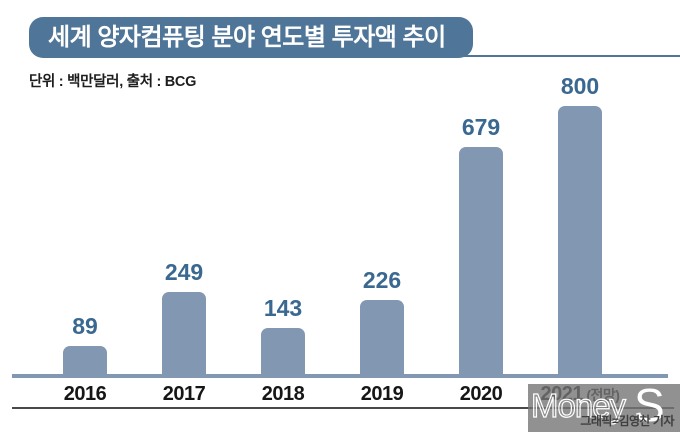 This screenshot has height=445, width=680. Describe the element at coordinates (382, 280) in the screenshot. I see `value-label-2019: 226` at that location.